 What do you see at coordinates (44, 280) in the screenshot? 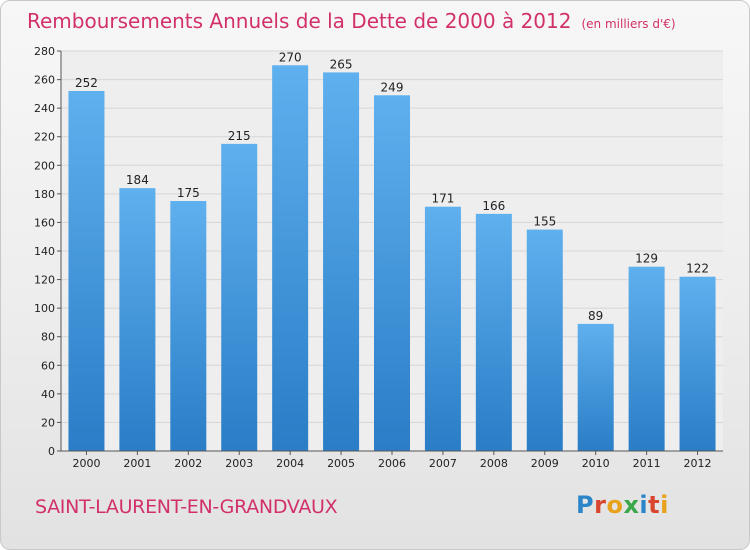
I see `y-tick-label: 120` at bounding box center [44, 280].